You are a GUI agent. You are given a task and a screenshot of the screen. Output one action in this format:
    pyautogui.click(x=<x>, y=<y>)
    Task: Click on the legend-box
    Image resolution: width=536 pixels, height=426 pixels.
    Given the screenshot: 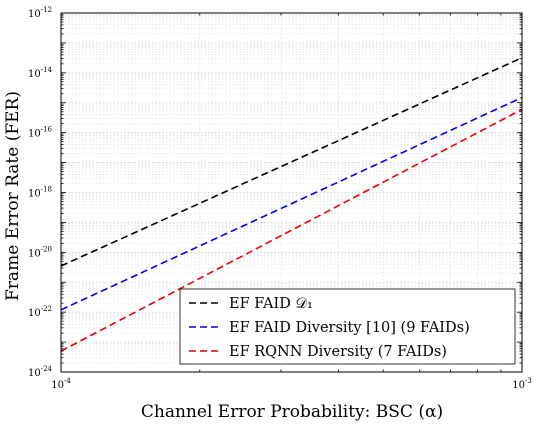 What is the action you would take?
    pyautogui.click(x=347, y=326)
    